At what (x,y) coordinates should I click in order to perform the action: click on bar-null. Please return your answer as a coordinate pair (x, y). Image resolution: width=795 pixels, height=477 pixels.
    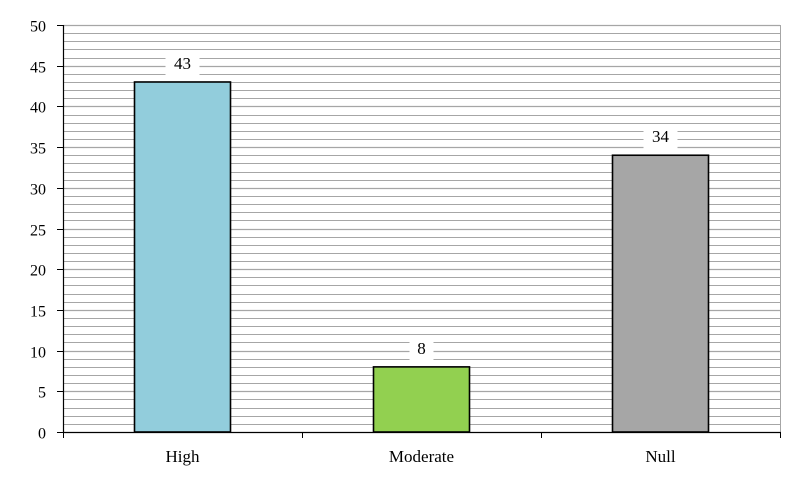
    Looking at the image, I should click on (660, 293).